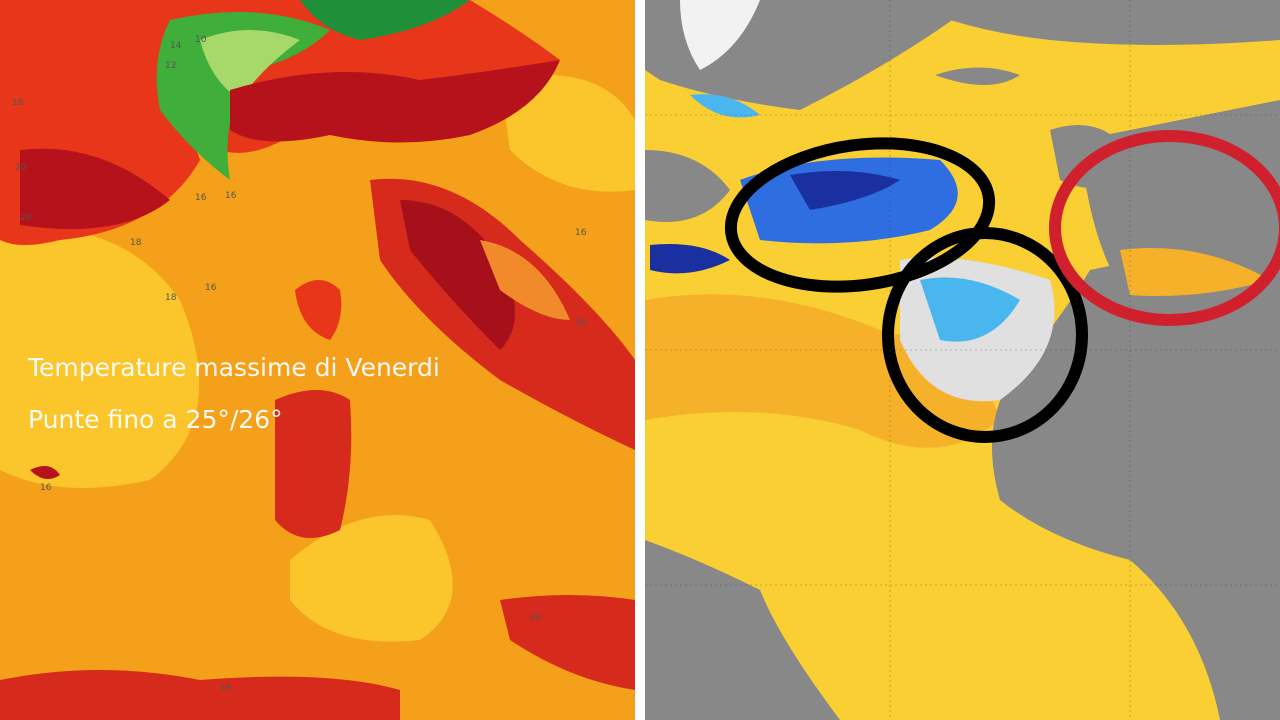 This screenshot has height=720, width=1280. What do you see at coordinates (201, 40) in the screenshot?
I see `contour-label: 10` at bounding box center [201, 40].